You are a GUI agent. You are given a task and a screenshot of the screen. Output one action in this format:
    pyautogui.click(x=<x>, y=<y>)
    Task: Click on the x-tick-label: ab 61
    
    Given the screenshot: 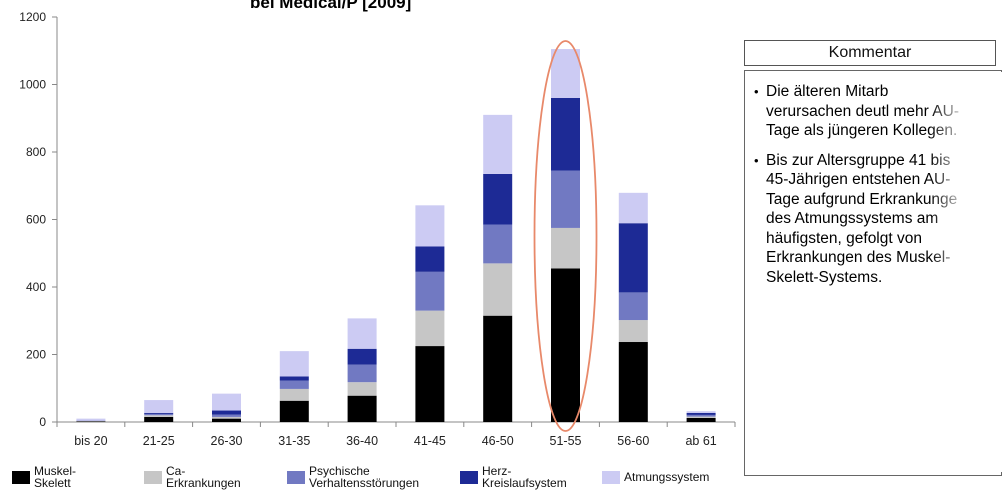 What is the action you would take?
    pyautogui.click(x=700, y=441)
    